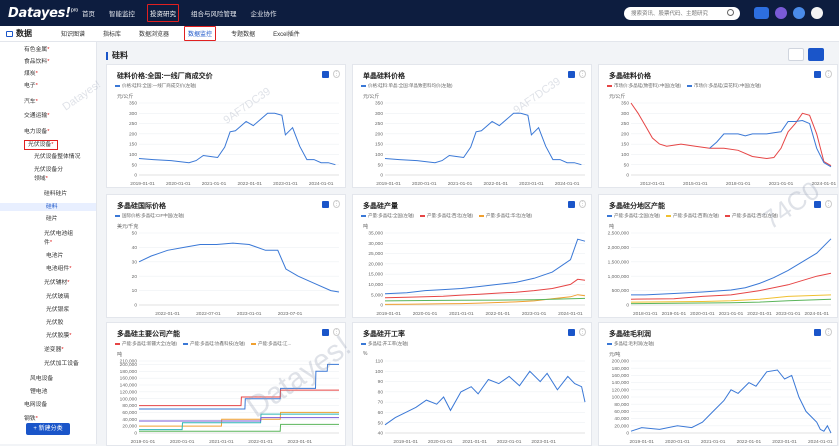 Image resolution: width=839 pixels, height=446 pixels. What do you see at coordinates (31, 86) in the screenshot?
I see `sidebar-item: 电子*` at bounding box center [31, 86].